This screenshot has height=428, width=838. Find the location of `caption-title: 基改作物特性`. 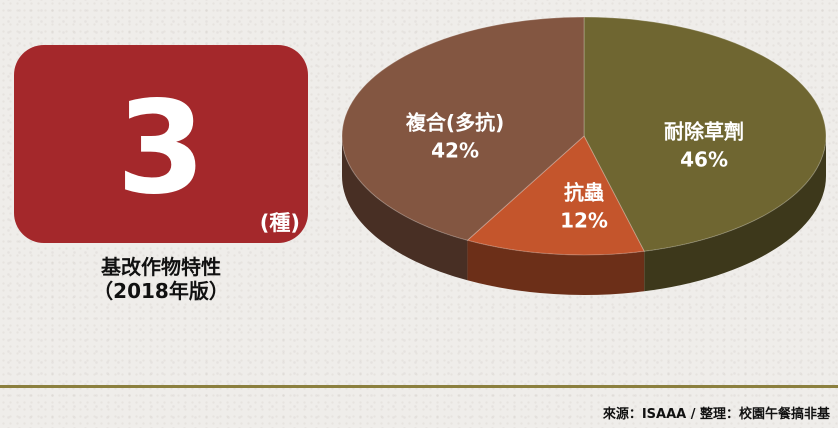

caption-title: 基改作物特性 is located at coordinates (161, 267).